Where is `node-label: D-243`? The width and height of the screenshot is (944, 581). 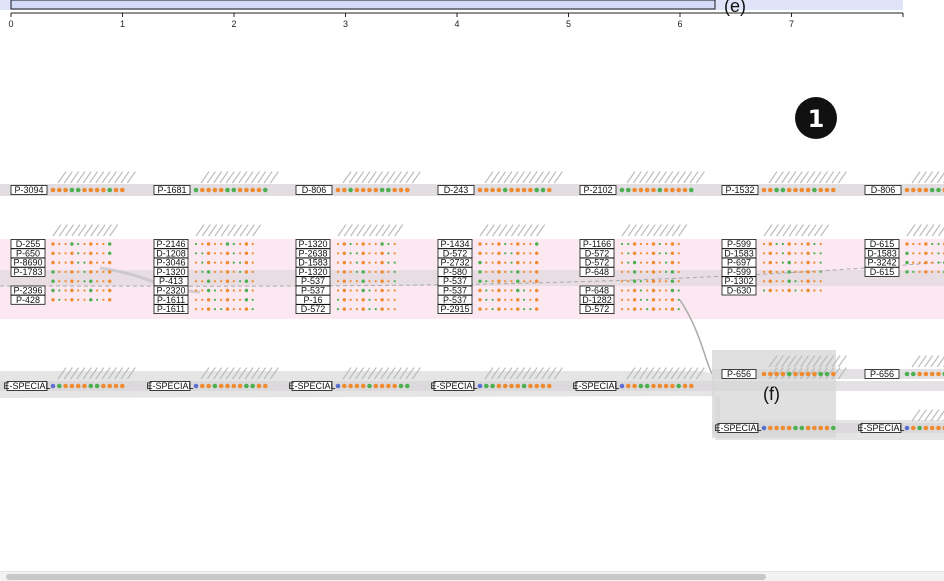 node-label: D-243 is located at coordinates (456, 190).